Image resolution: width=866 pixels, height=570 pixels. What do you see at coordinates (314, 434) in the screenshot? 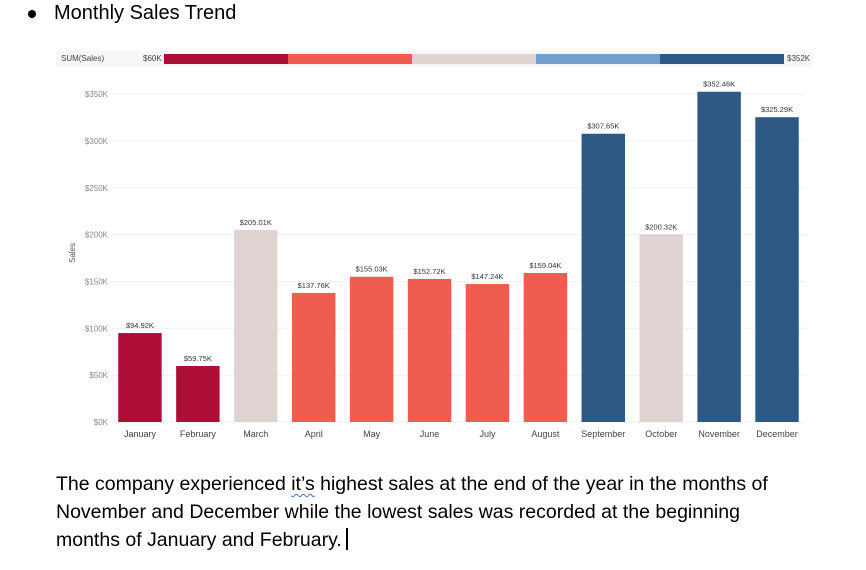
I see `x-tick-label: April` at bounding box center [314, 434].